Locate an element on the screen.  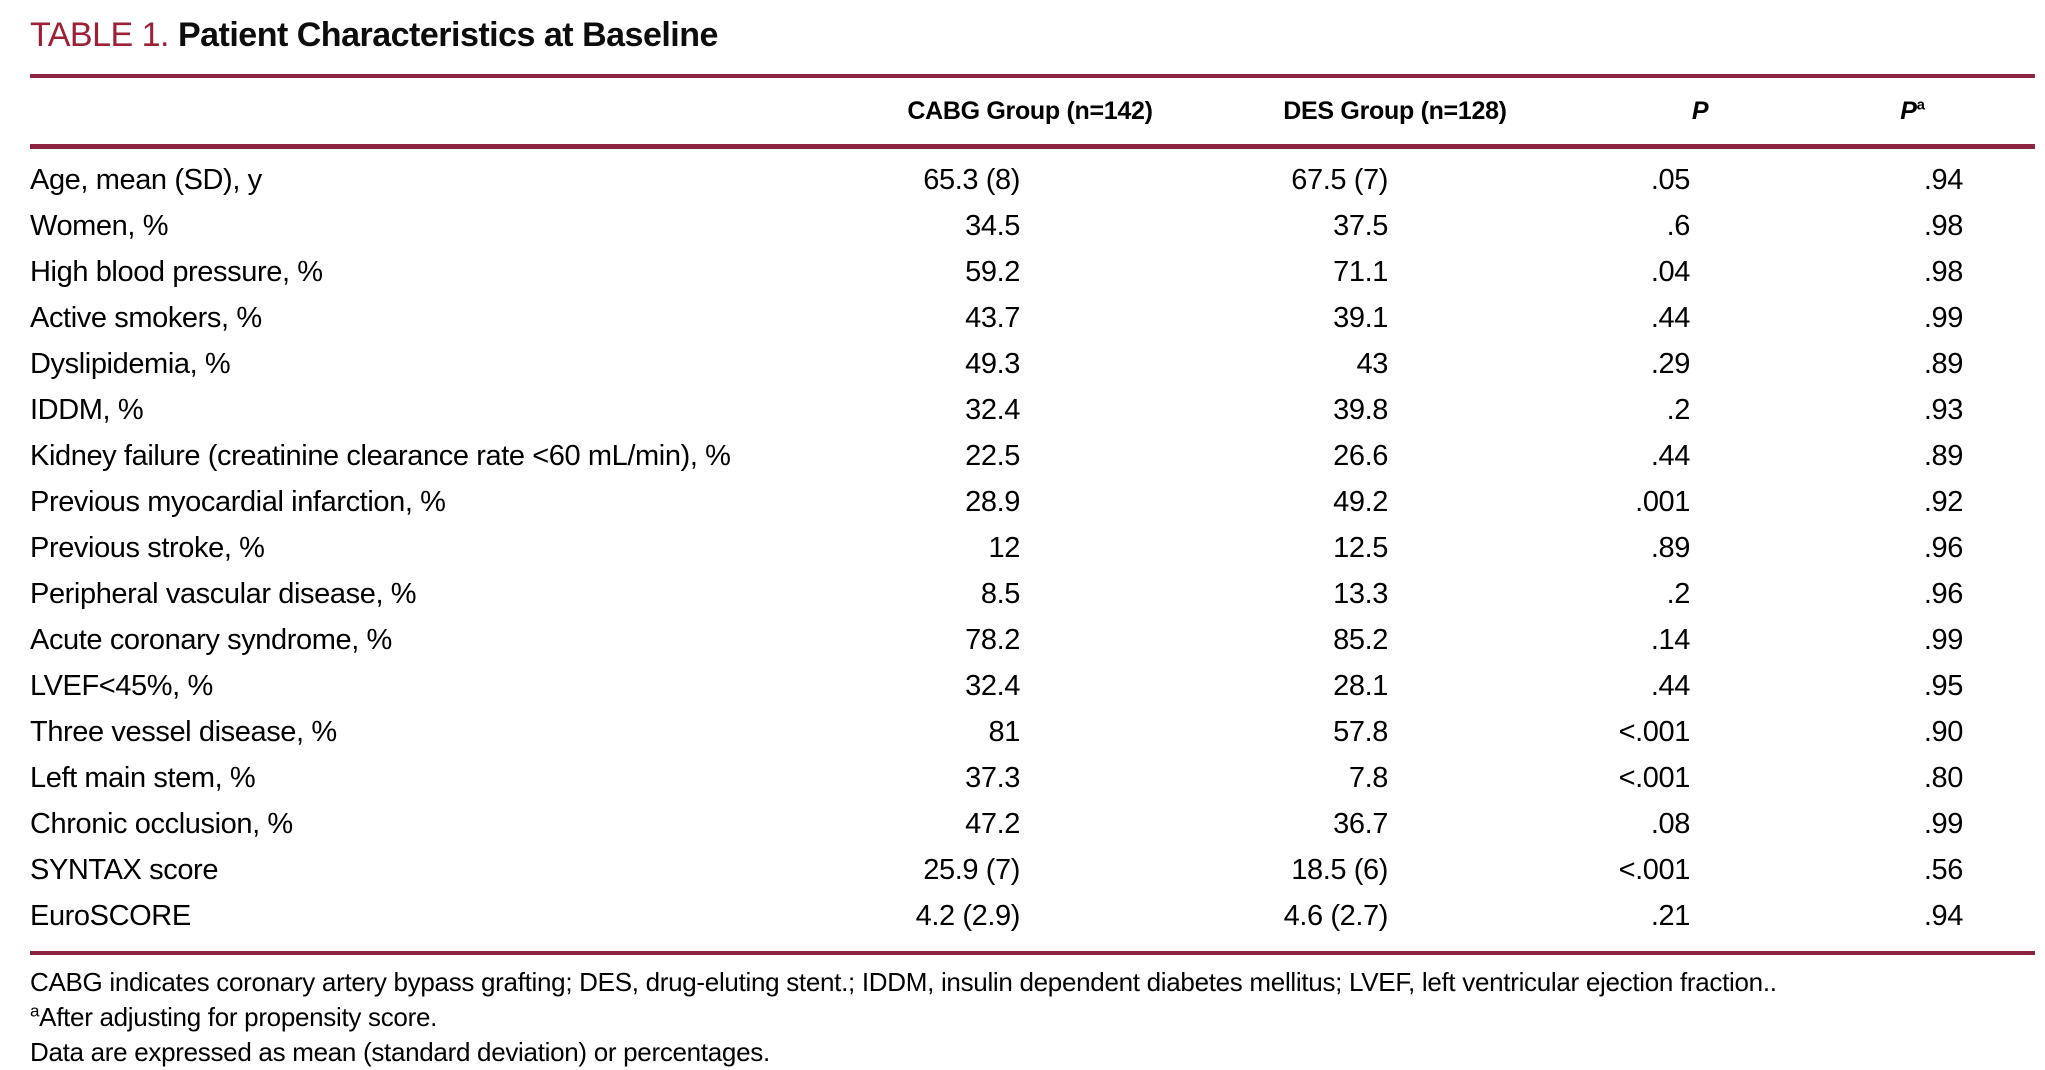
cell-des: 85.2 is located at coordinates (1360, 639).